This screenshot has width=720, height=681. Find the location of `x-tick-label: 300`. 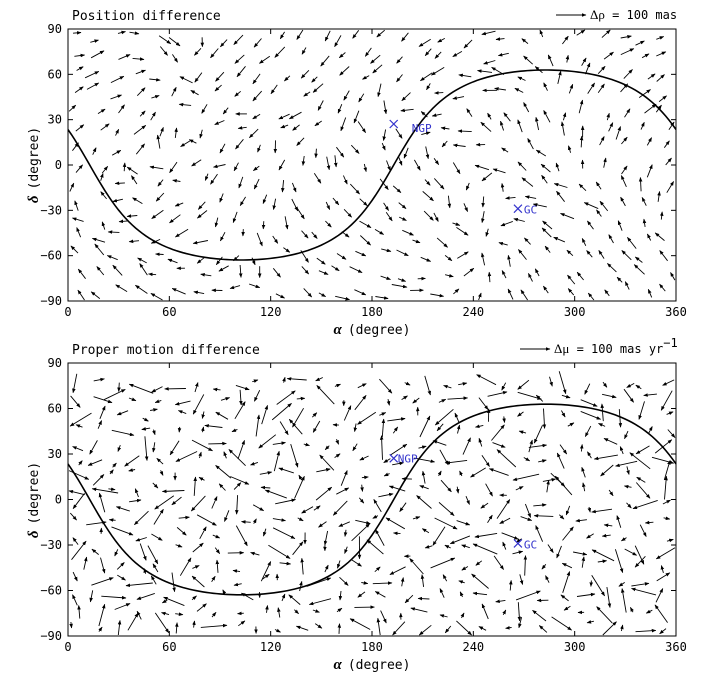

x-tick-label: 300 is located at coordinates (575, 312).